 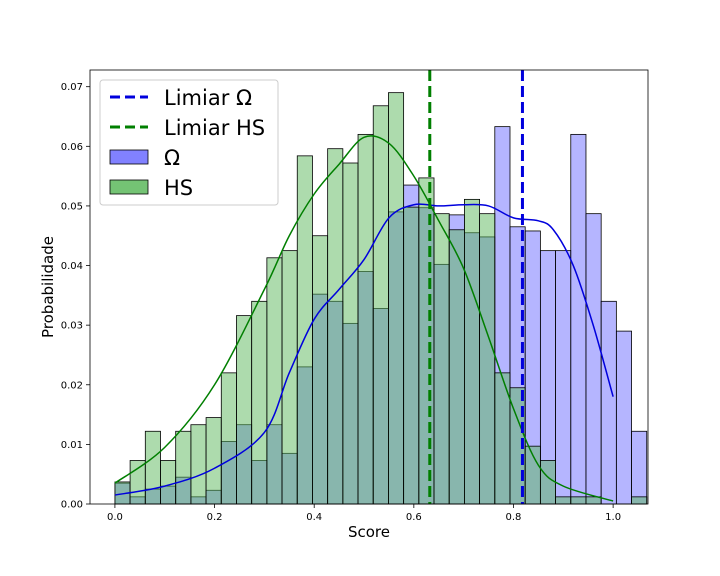 What do you see at coordinates (72, 206) in the screenshot?
I see `y-tick-label: 0.05` at bounding box center [72, 206].